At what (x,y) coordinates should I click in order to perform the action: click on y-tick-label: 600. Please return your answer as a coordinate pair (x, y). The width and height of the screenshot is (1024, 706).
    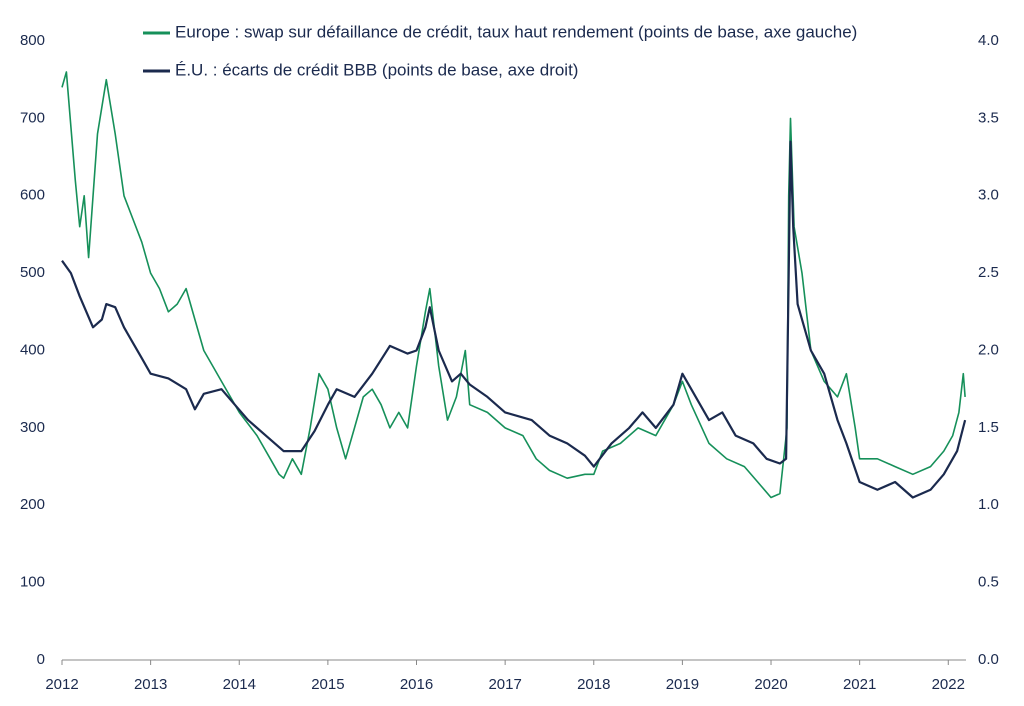
    Looking at the image, I should click on (32, 195).